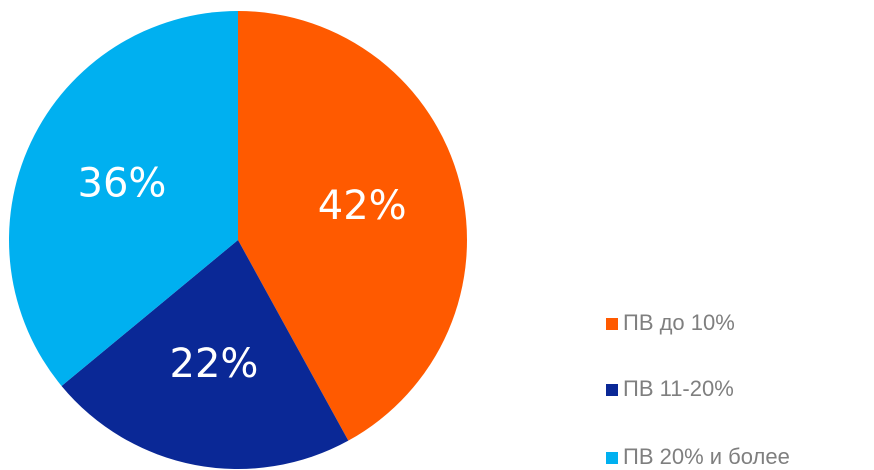 The width and height of the screenshot is (874, 470). Describe the element at coordinates (122, 183) in the screenshot. I see `data-label: 36%` at that location.